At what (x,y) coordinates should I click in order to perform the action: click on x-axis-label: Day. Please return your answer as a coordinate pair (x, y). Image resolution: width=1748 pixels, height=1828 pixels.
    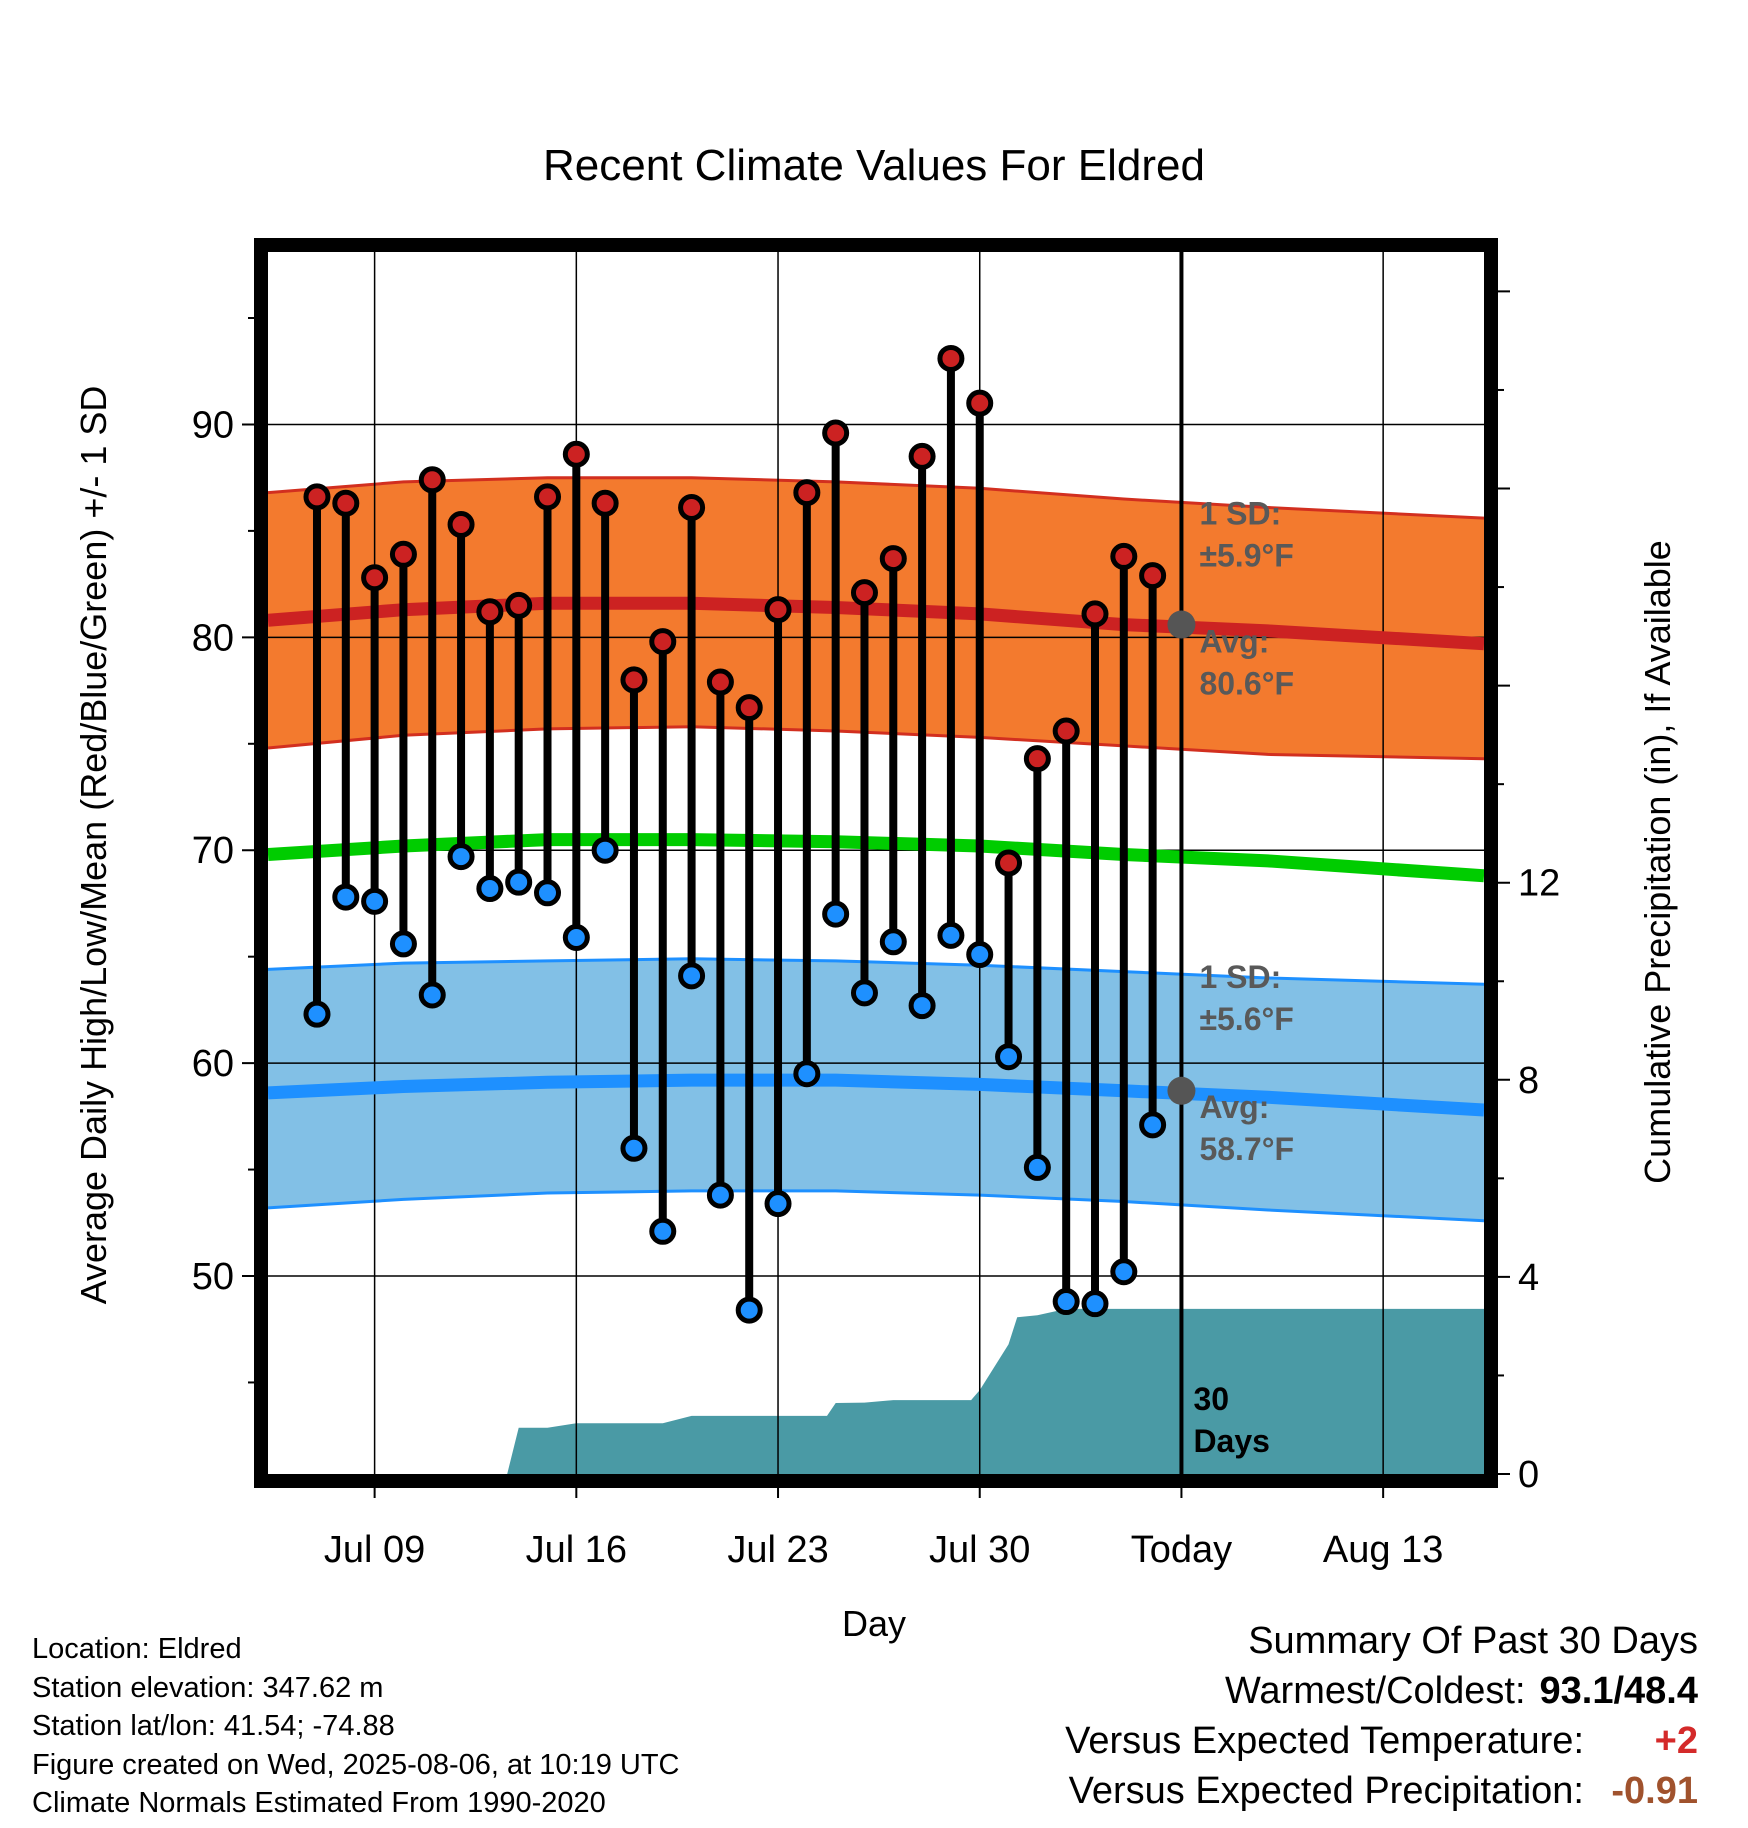
    Looking at the image, I should click on (874, 1623).